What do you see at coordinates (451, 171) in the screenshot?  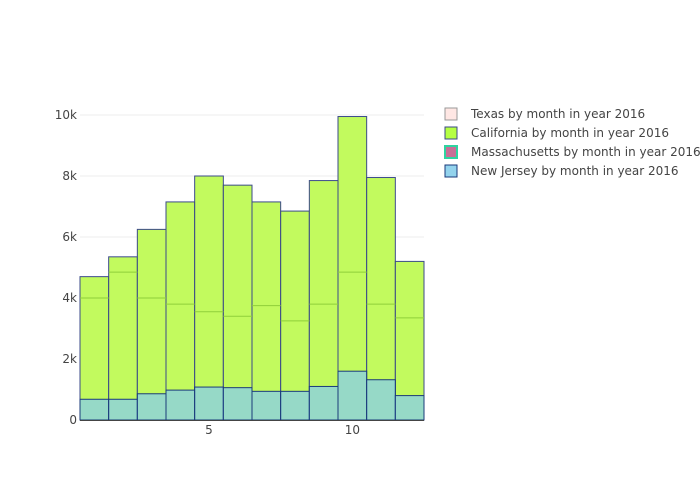 I see `legend-swatch-new-jersey` at bounding box center [451, 171].